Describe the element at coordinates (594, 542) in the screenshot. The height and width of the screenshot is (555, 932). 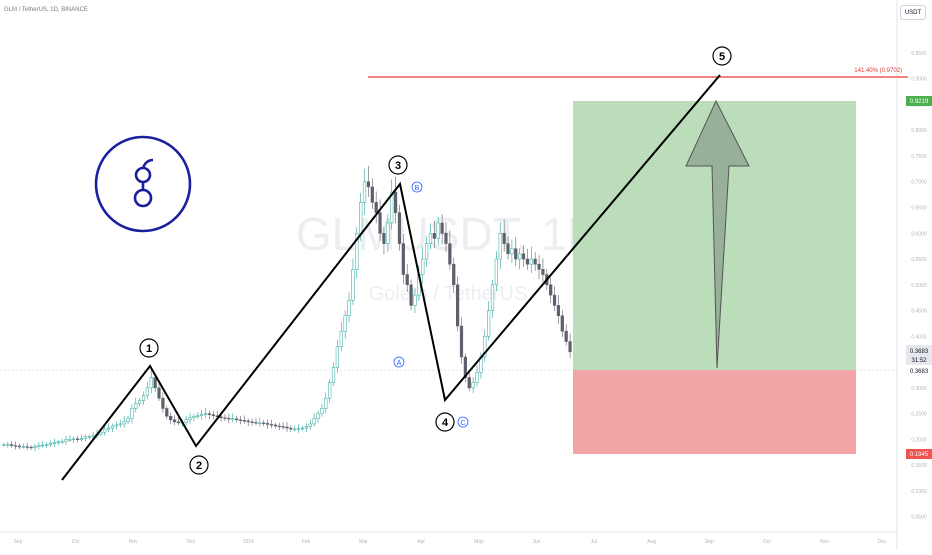
I see `x-tick-label: Jul` at that location.